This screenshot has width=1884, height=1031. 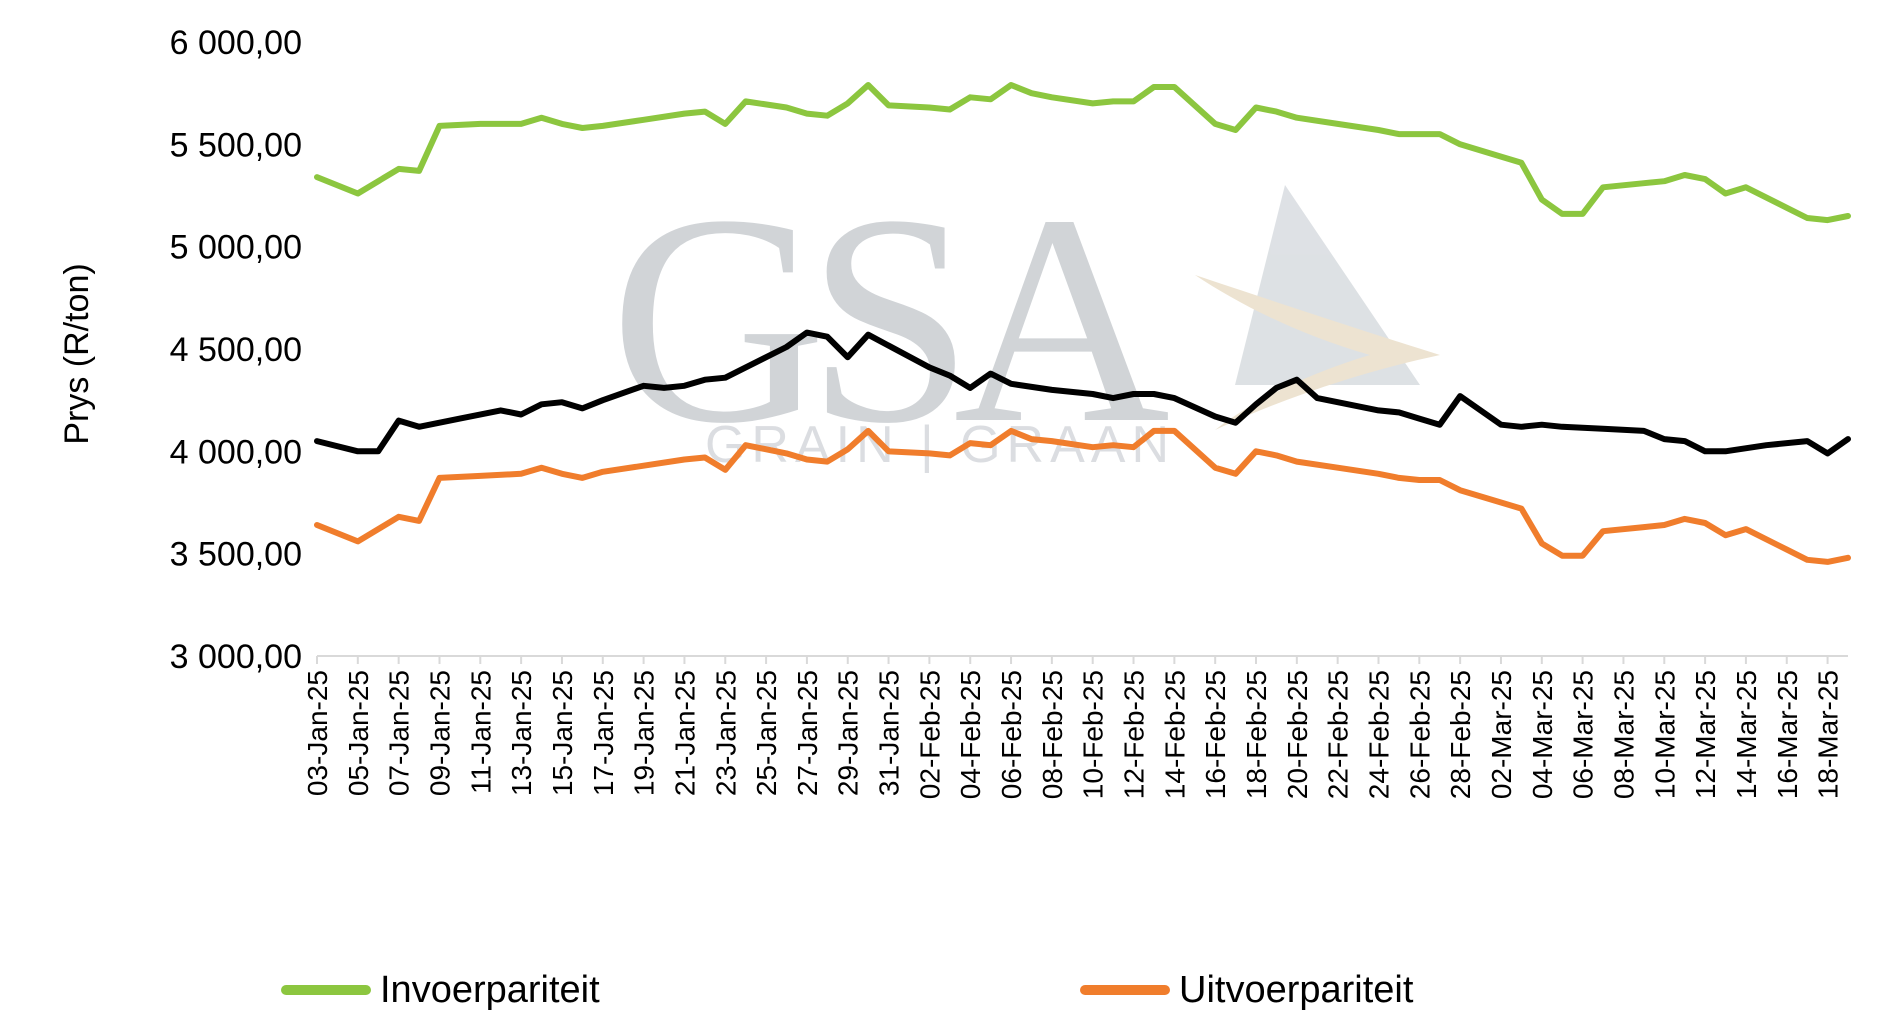 I want to click on x-tick-label: 10-Mar-25, so click(x=1664, y=734).